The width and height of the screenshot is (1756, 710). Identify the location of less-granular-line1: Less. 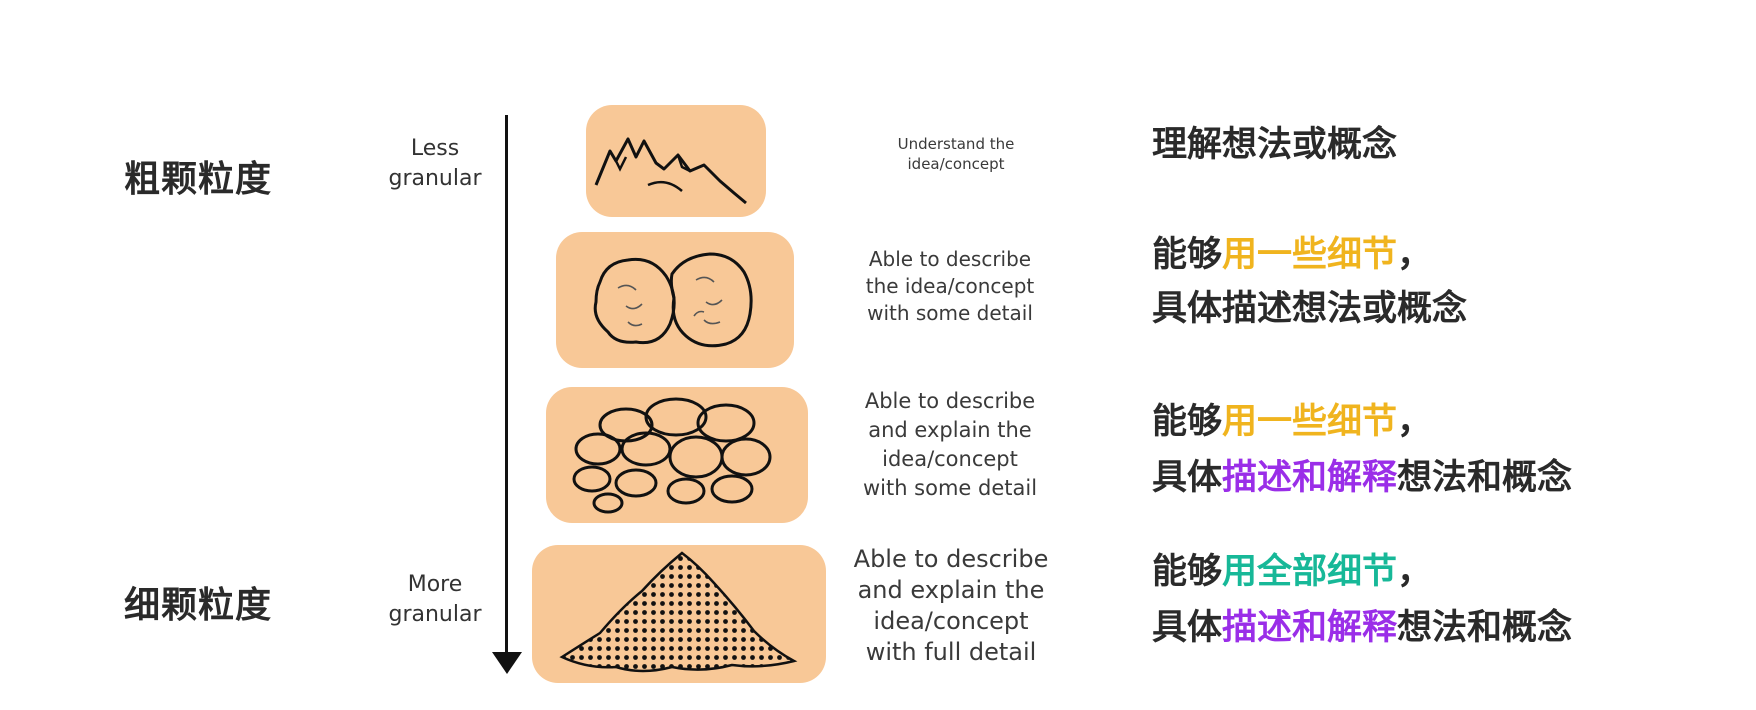
(435, 148).